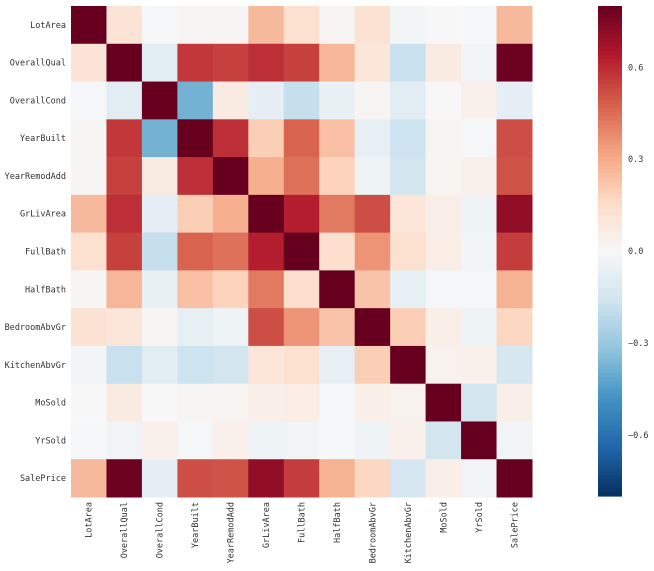  What do you see at coordinates (35, 328) in the screenshot?
I see `y-tick-label: BedroomAbvGr` at bounding box center [35, 328].